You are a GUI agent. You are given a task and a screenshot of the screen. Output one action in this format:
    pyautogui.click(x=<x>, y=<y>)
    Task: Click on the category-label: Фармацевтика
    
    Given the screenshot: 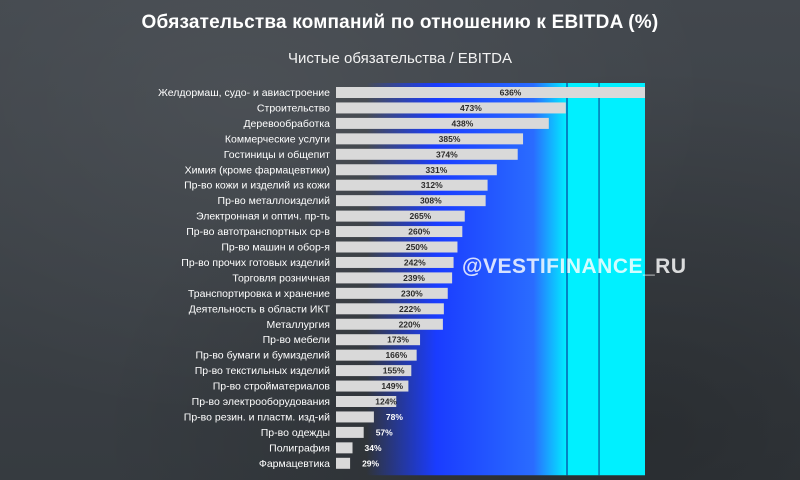 What is the action you would take?
    pyautogui.click(x=294, y=464)
    